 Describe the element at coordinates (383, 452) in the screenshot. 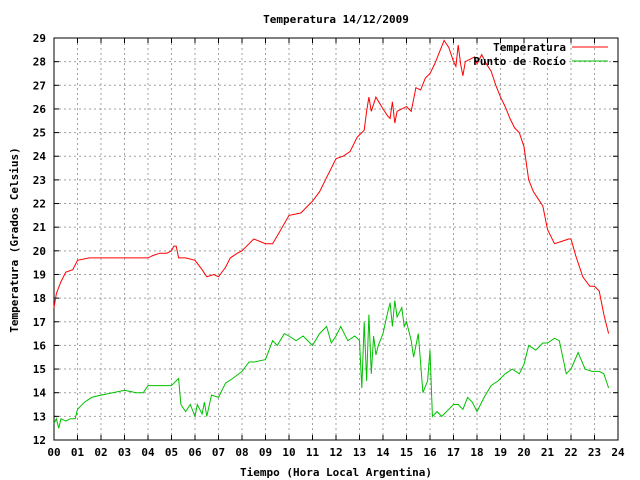

I see `x-tick-label: 14` at that location.